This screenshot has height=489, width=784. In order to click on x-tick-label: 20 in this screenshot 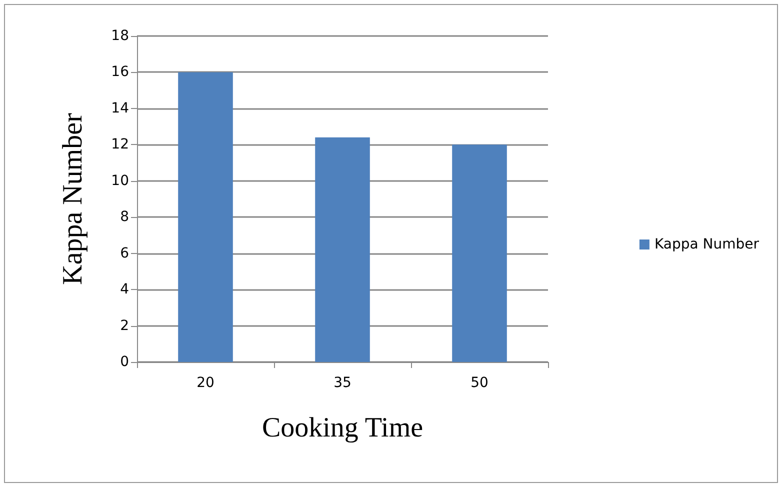, I will do `click(205, 383)`.